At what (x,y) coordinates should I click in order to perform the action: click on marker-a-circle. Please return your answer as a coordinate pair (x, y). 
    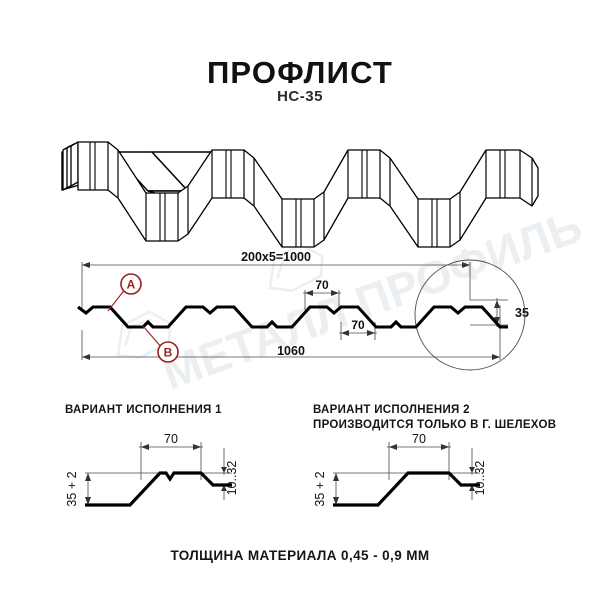
    Looking at the image, I should click on (131, 284).